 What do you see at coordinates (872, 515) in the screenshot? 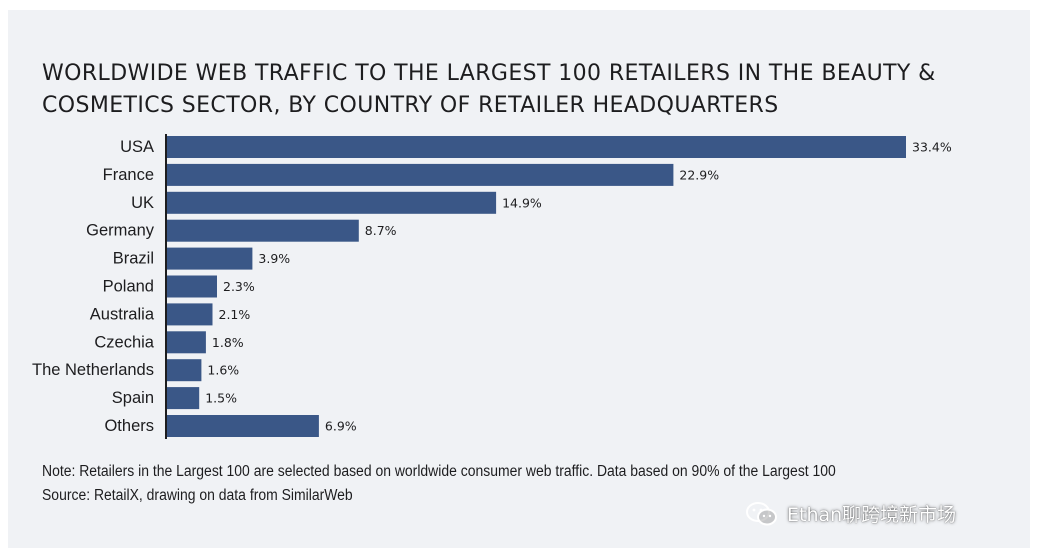
I see `watermark-text: Ethan聊跨境新市场` at bounding box center [872, 515].